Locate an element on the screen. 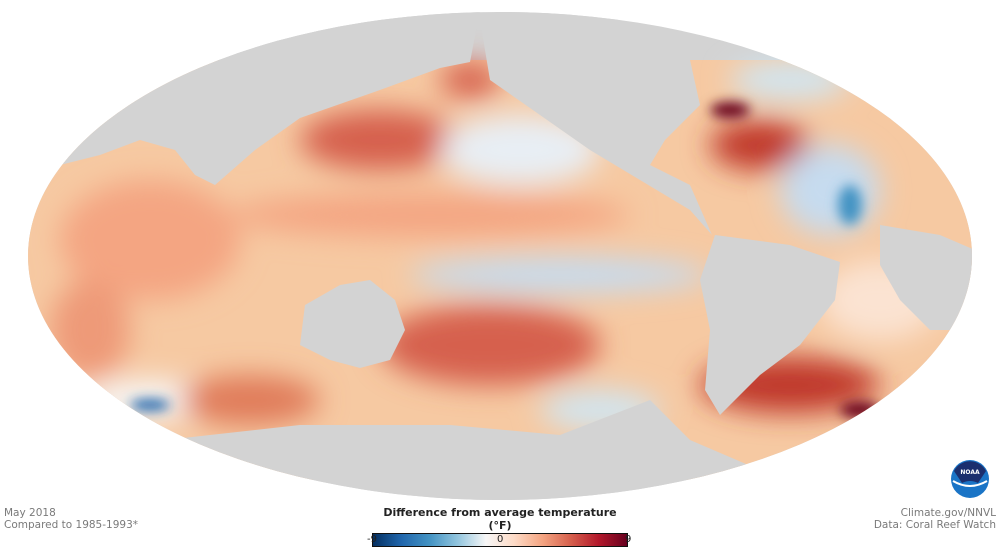 The width and height of the screenshot is (1000, 555). data-source-label: Data: Coral Reef Watch is located at coordinates (934, 525).